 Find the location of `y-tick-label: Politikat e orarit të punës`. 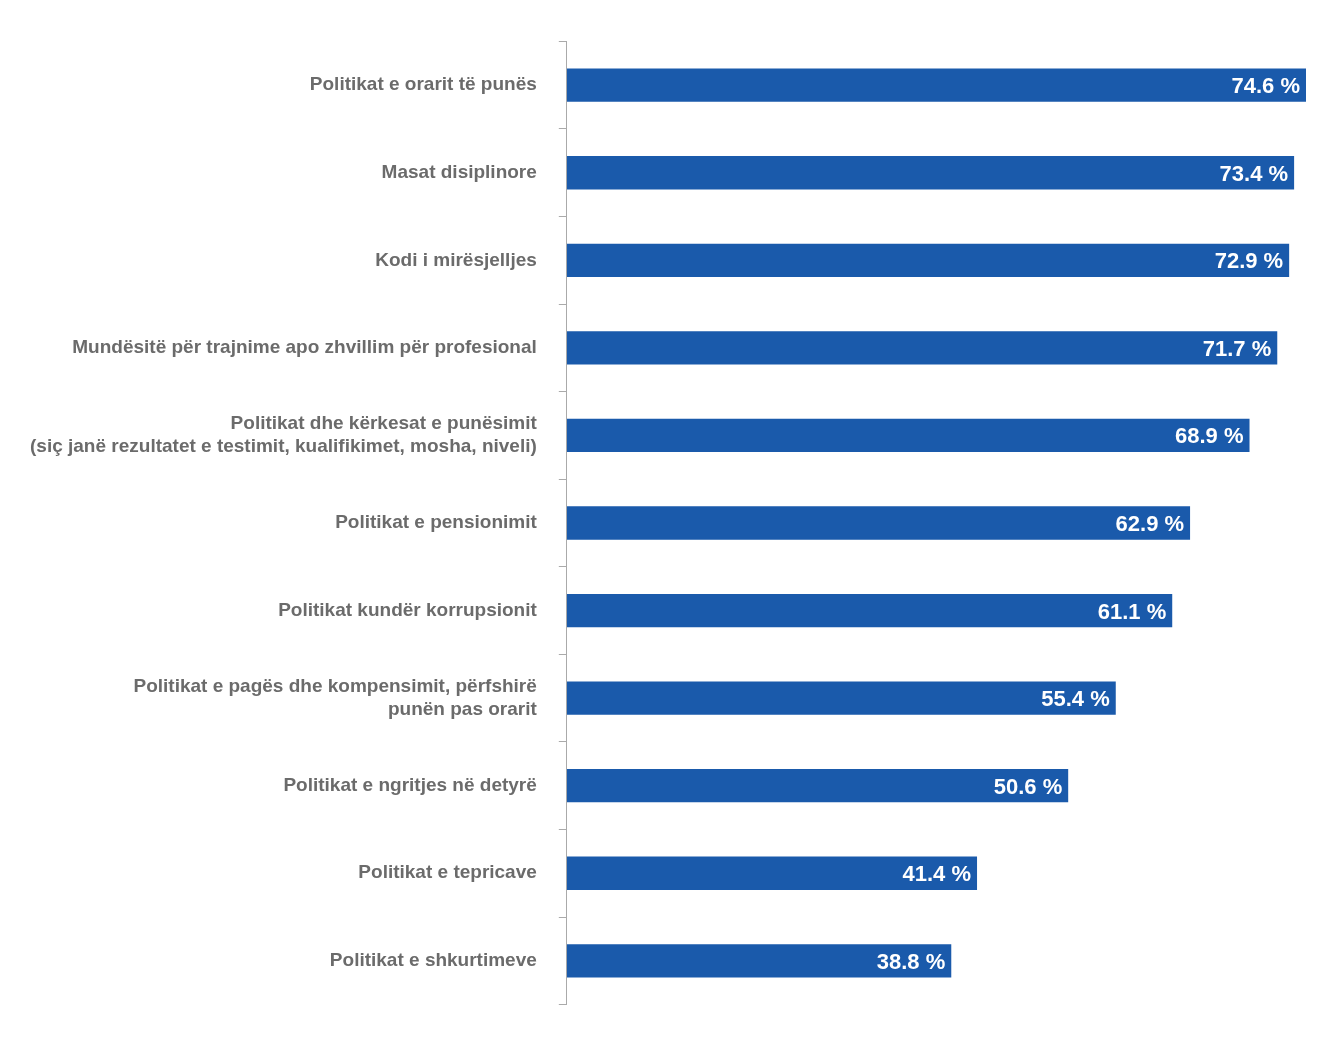

y-tick-label: Politikat e orarit të punës is located at coordinates (423, 84).